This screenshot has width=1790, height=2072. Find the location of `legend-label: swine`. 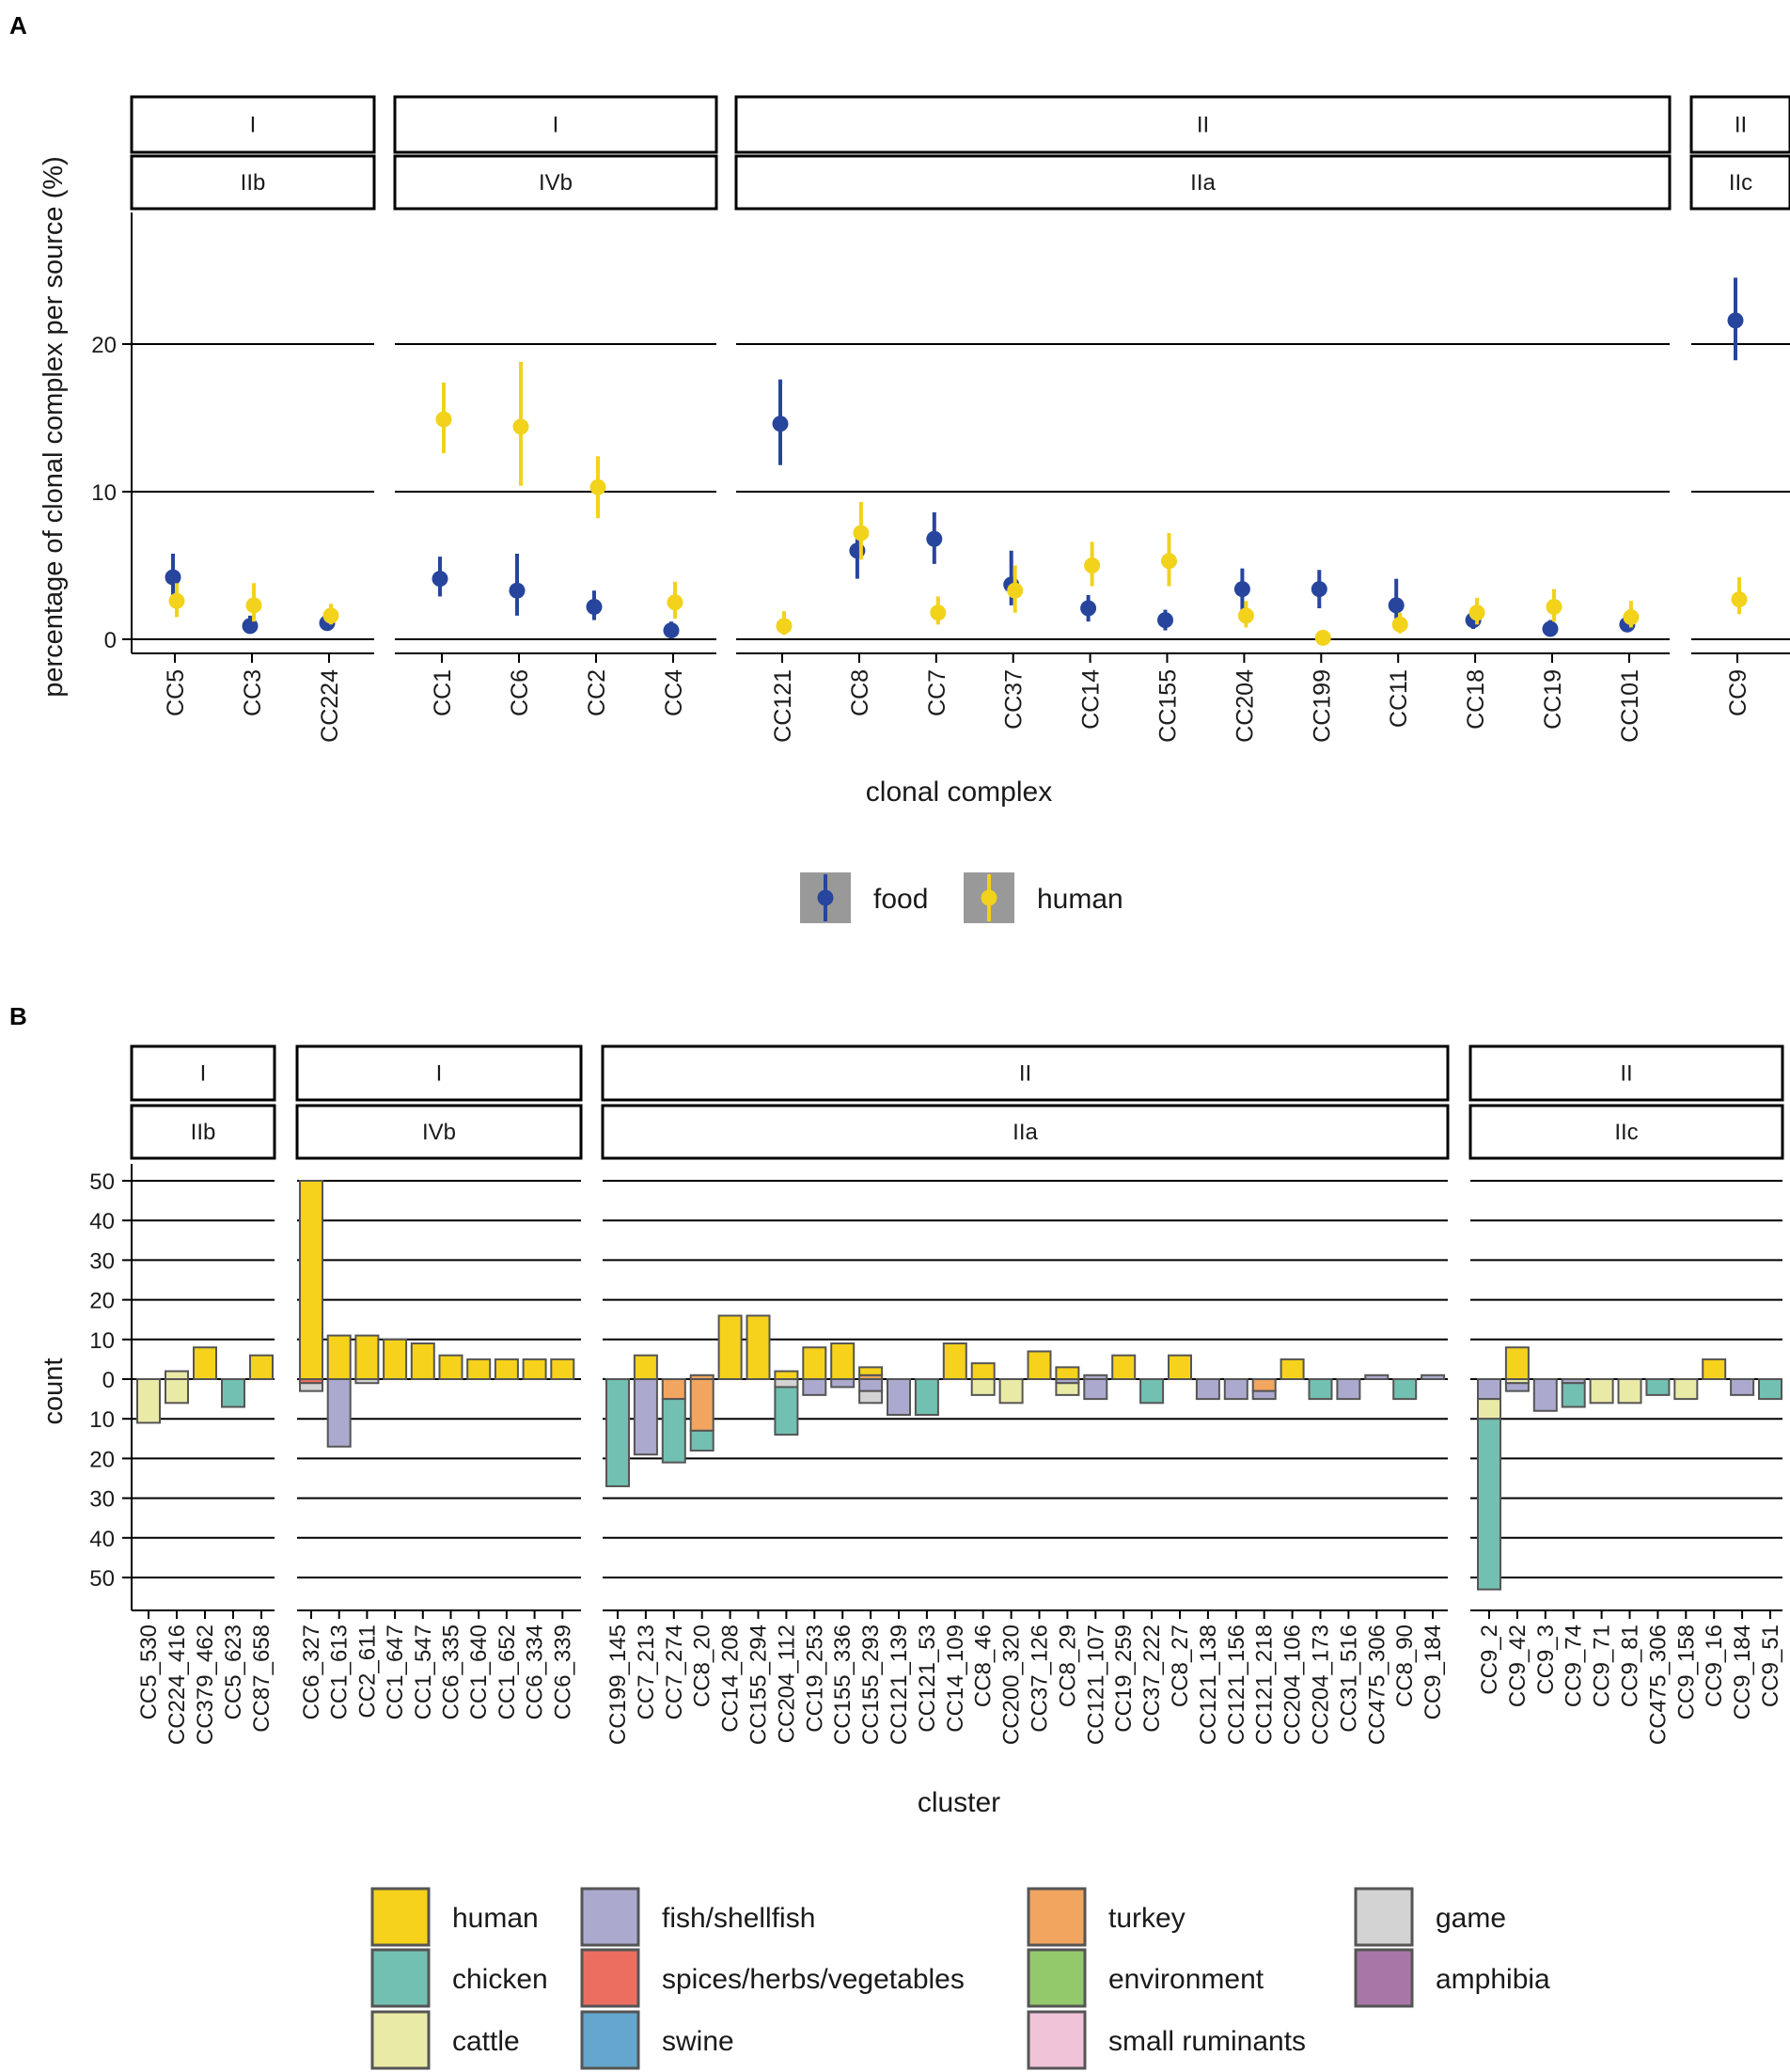

legend-label: swine is located at coordinates (698, 2042).